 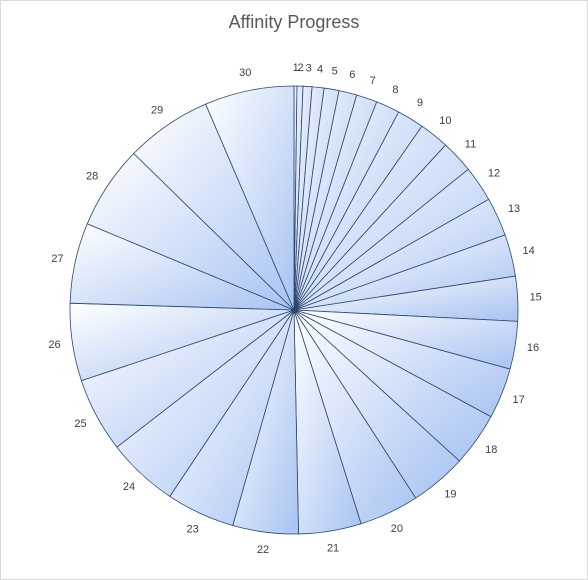 I want to click on pie-slice, so click(x=250, y=198).